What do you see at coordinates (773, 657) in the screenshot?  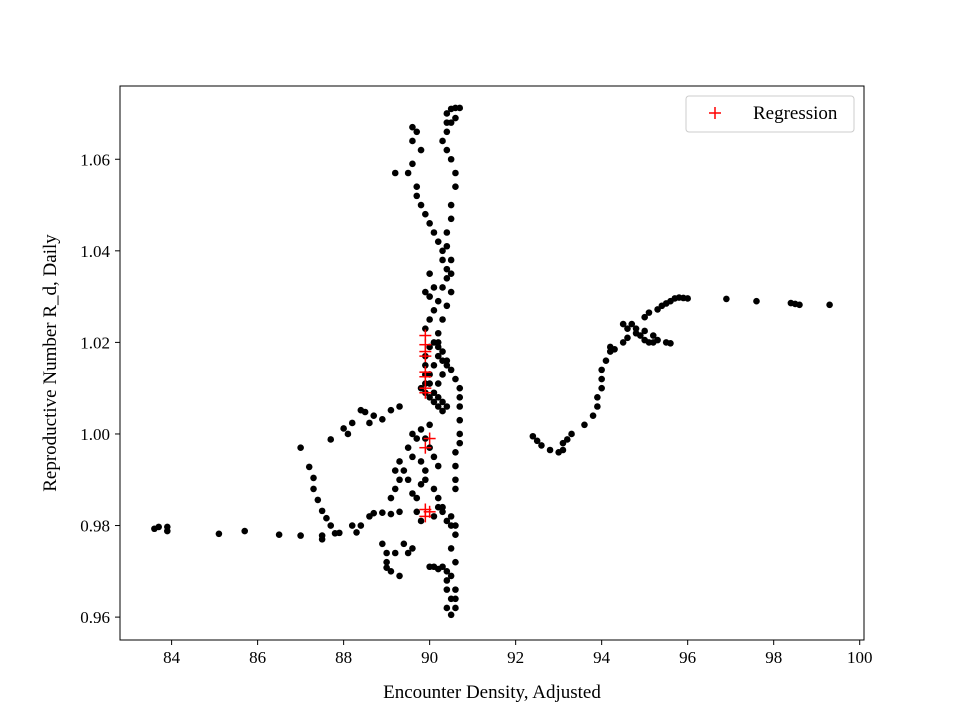 I see `x-tick-label: 98` at bounding box center [773, 657].